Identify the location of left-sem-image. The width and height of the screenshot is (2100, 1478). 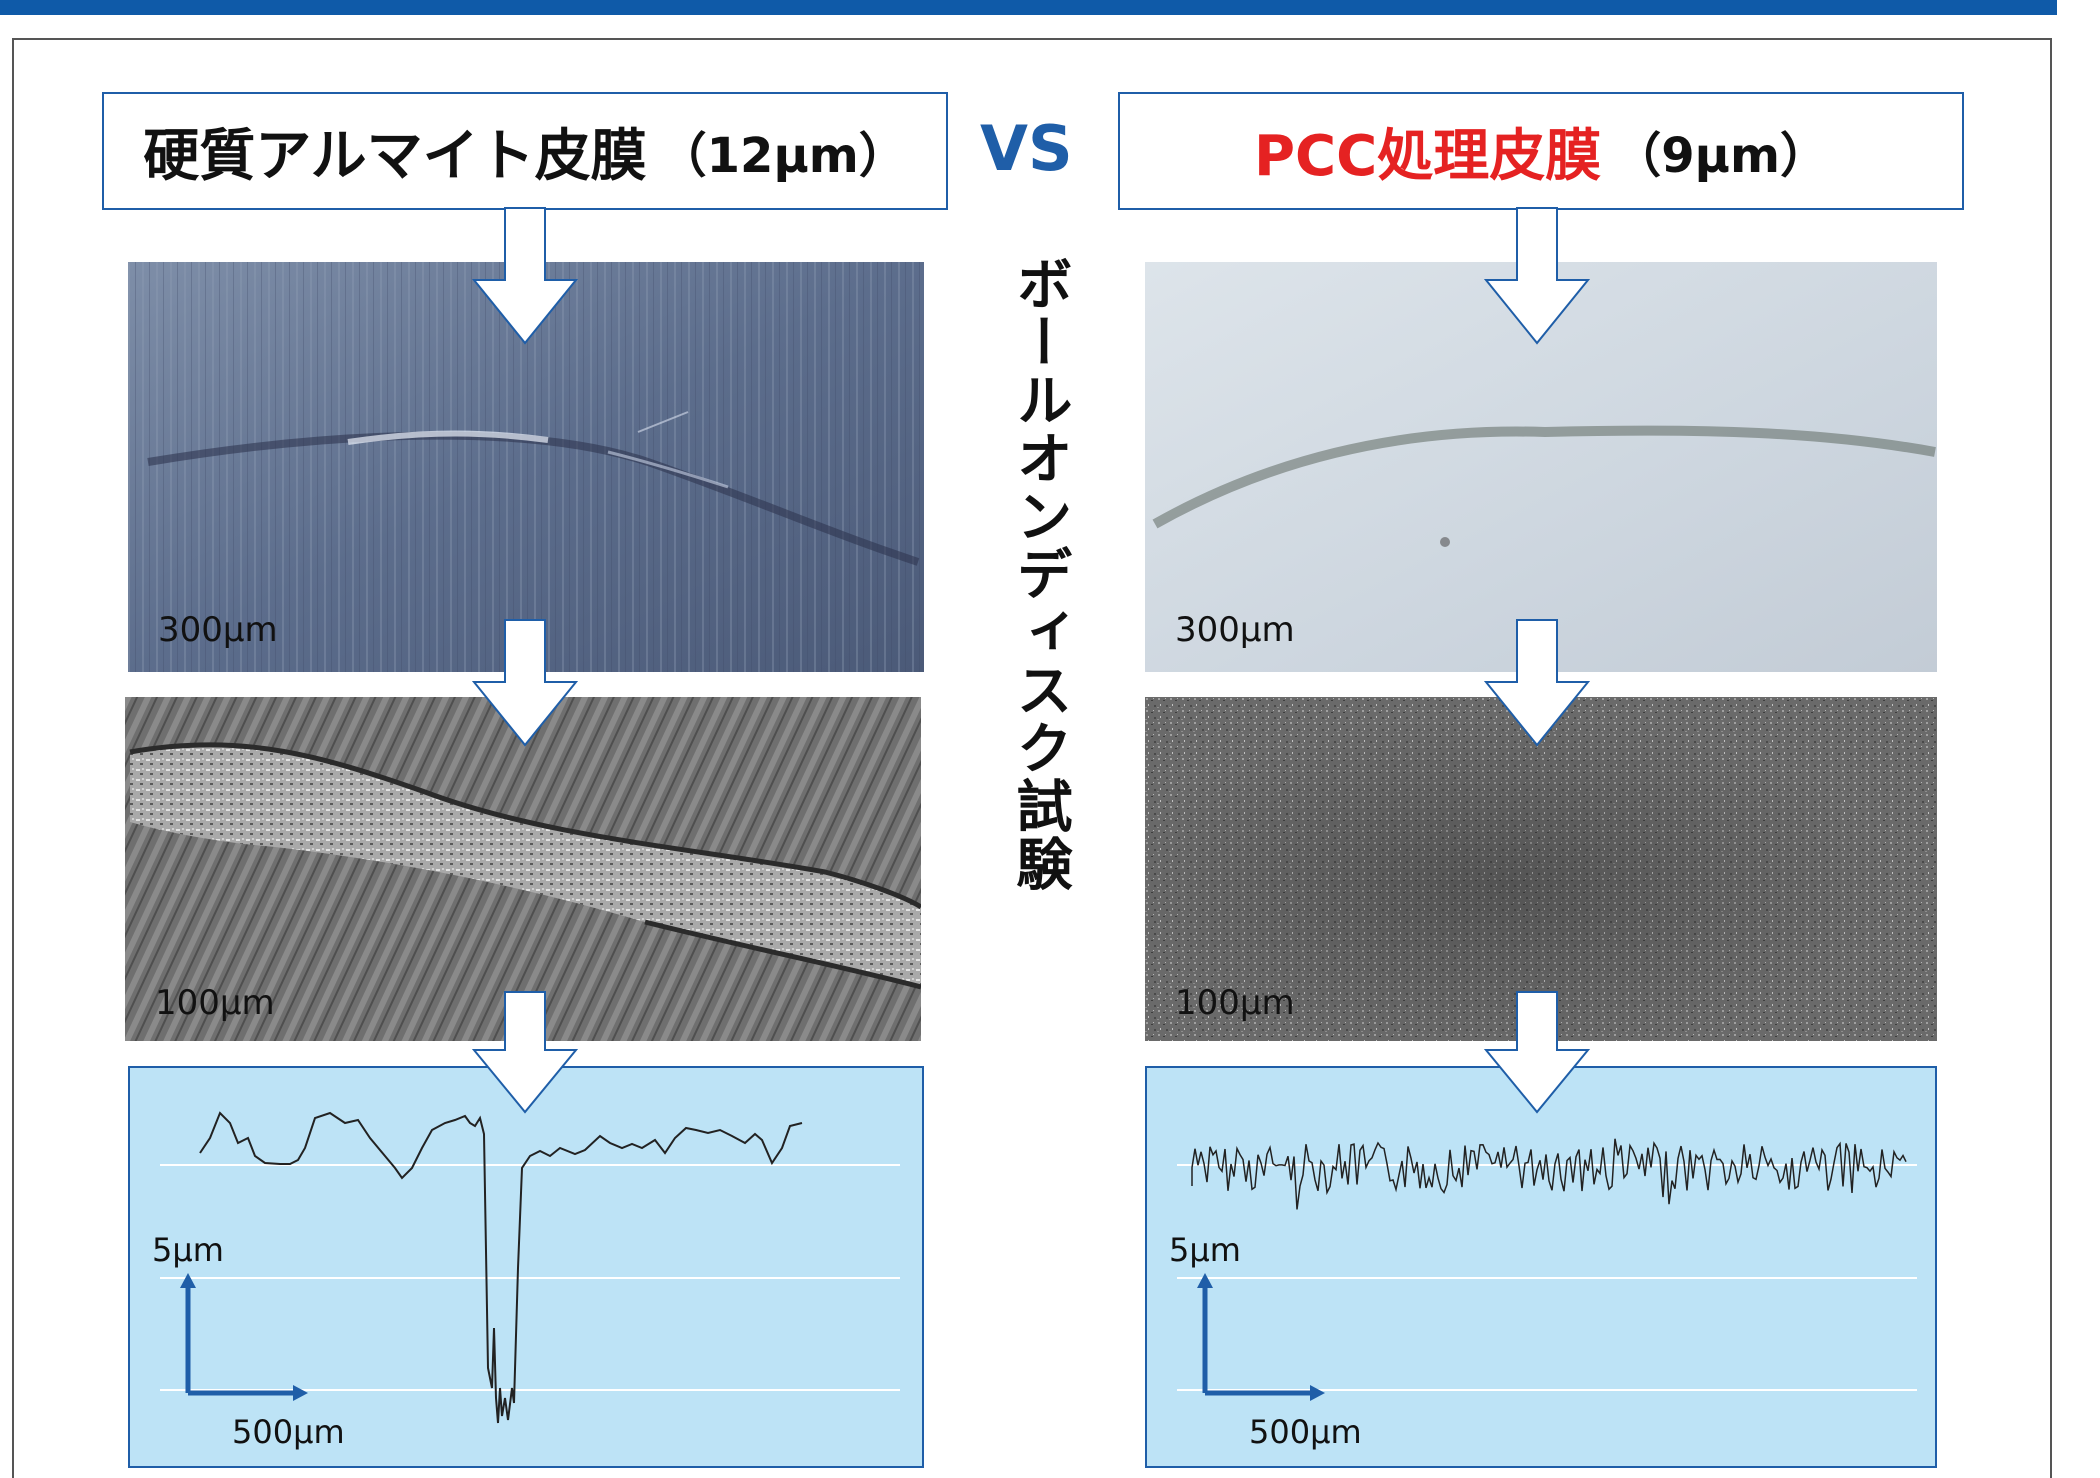
(523, 869).